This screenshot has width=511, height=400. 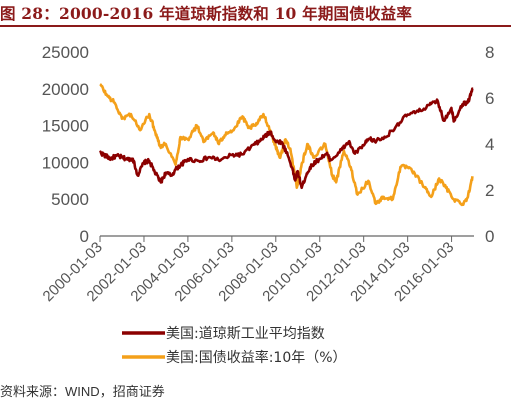 I want to click on source-name: WIND, so click(x=82, y=391).